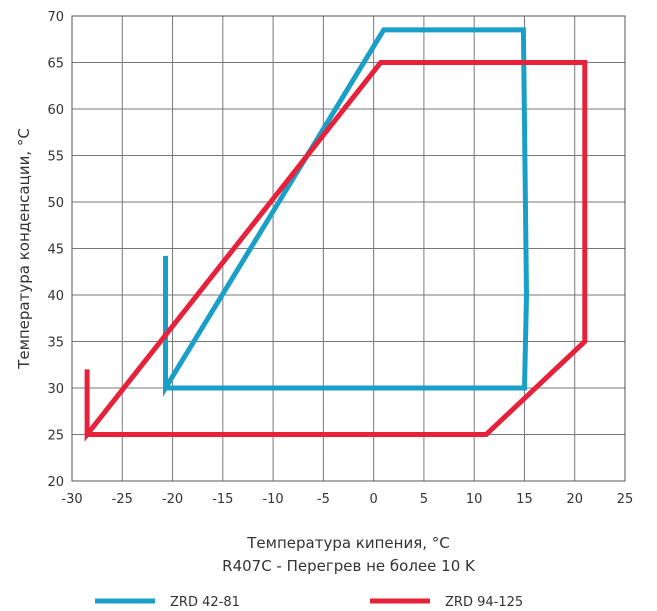  Describe the element at coordinates (347, 499) in the screenshot. I see `x-axis-ticks: -30 -25 -20 -15 -10 -5 0 5 10 15 20 25` at that location.